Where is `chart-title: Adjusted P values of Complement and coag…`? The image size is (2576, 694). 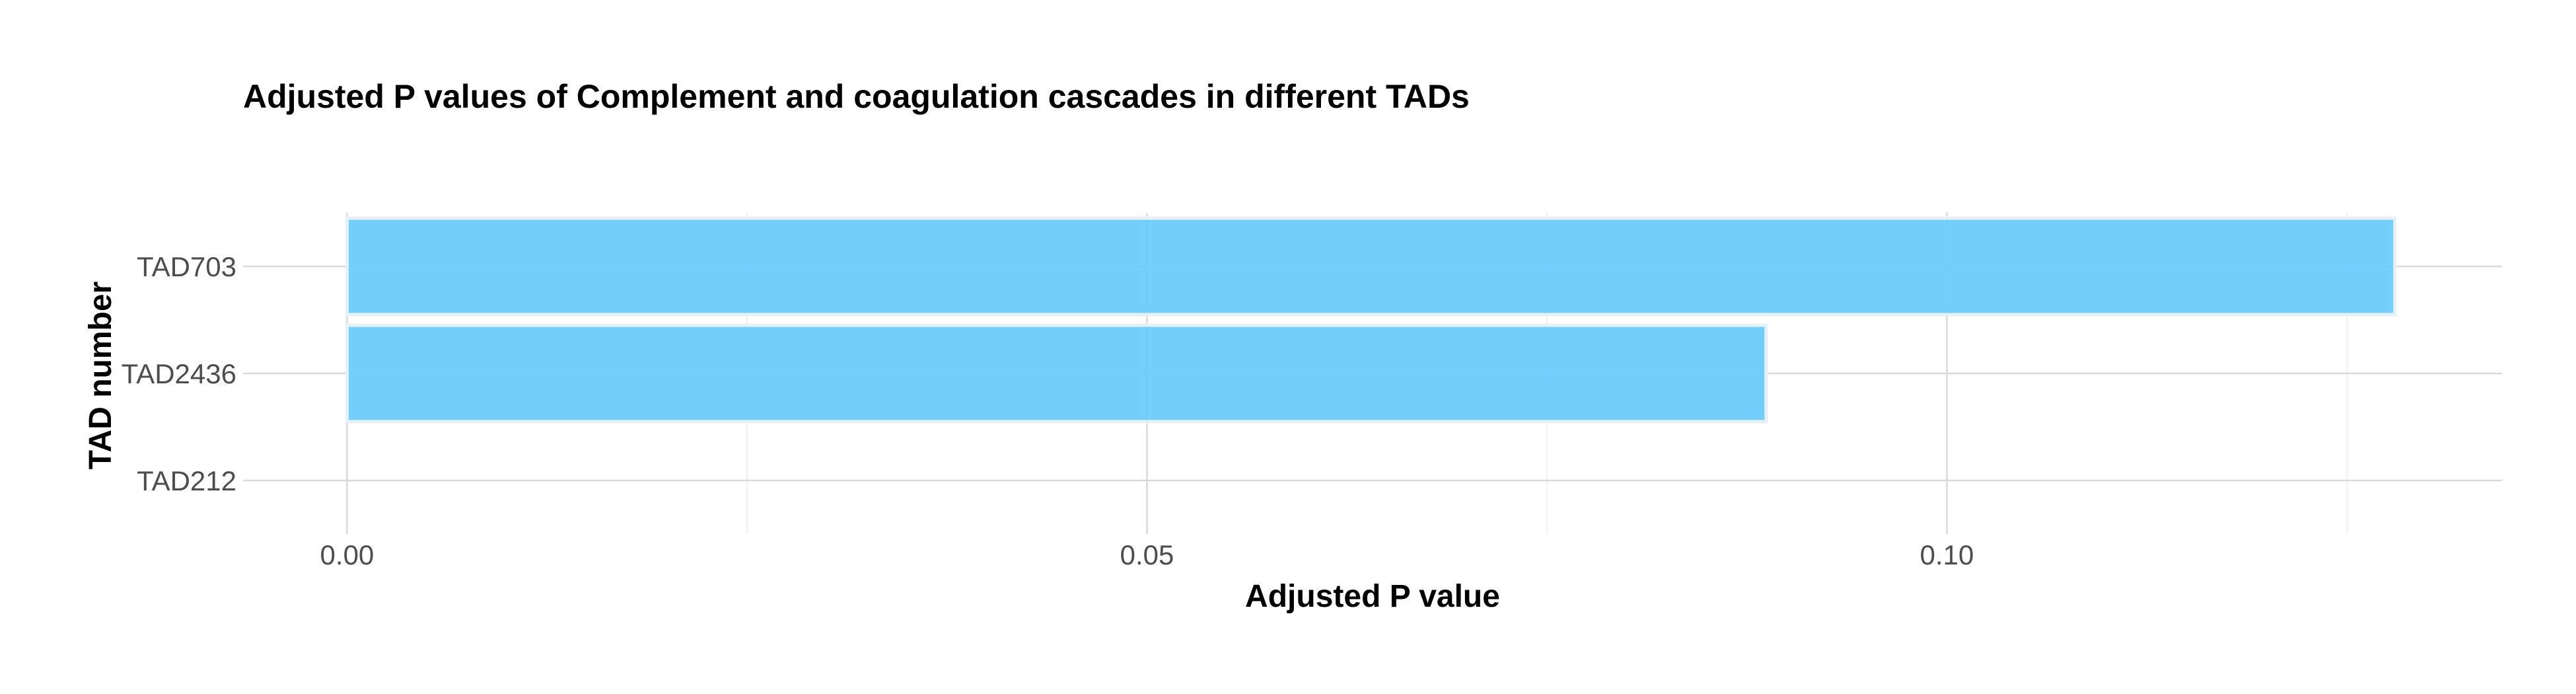 chart-title: Adjusted P values of Complement and coag… is located at coordinates (856, 96).